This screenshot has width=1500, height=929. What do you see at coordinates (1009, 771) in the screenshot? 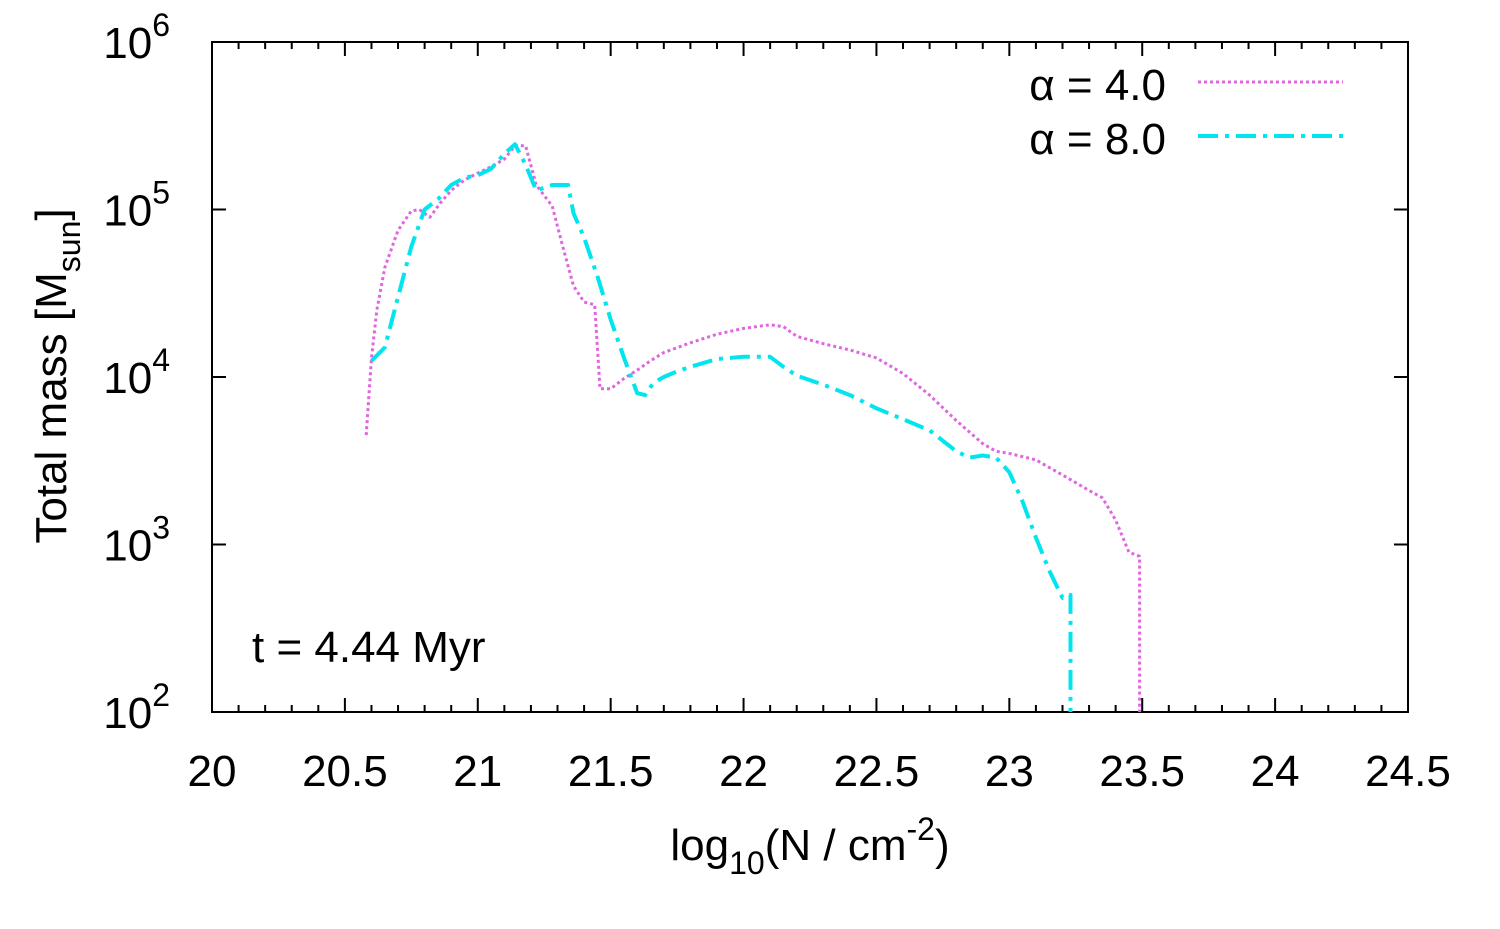
I see `x-tick-label: 23` at bounding box center [1009, 771].